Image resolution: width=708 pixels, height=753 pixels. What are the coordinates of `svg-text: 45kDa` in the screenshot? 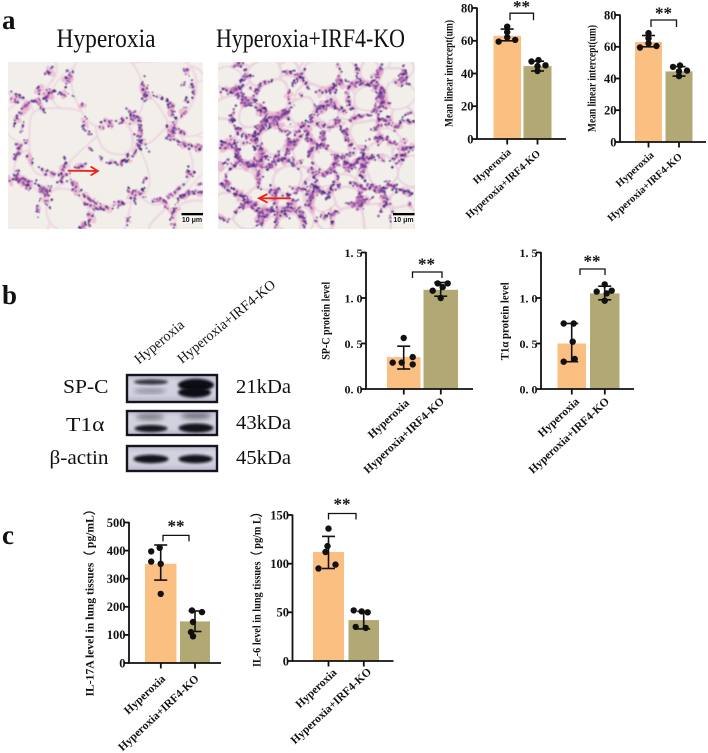 It's located at (263, 458).